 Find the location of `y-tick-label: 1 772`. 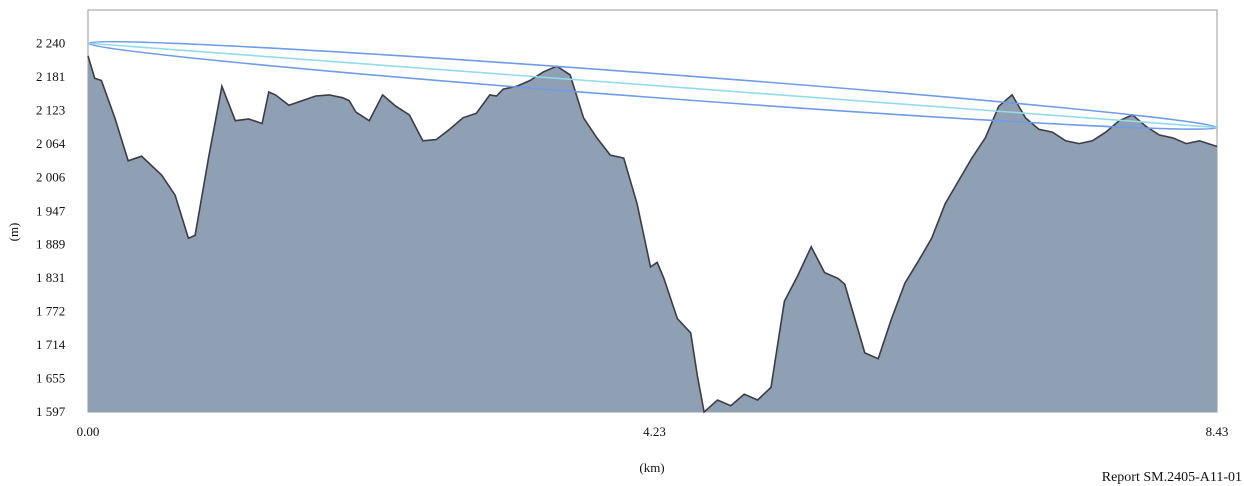

y-tick-label: 1 772 is located at coordinates (50, 311).